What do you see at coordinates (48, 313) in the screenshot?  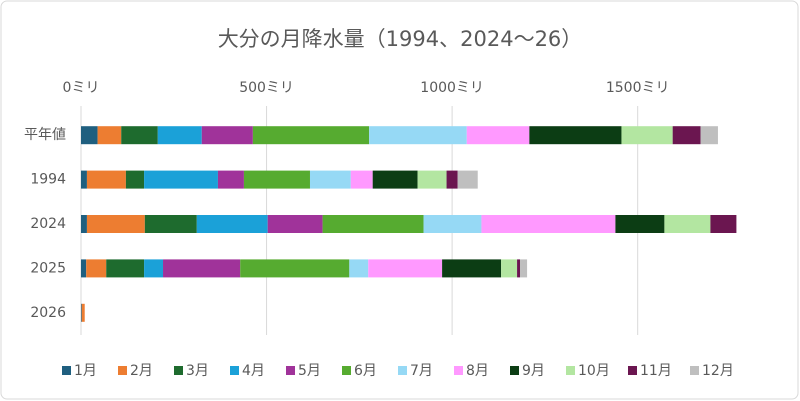 I see `y-tick-label: 2026` at bounding box center [48, 313].